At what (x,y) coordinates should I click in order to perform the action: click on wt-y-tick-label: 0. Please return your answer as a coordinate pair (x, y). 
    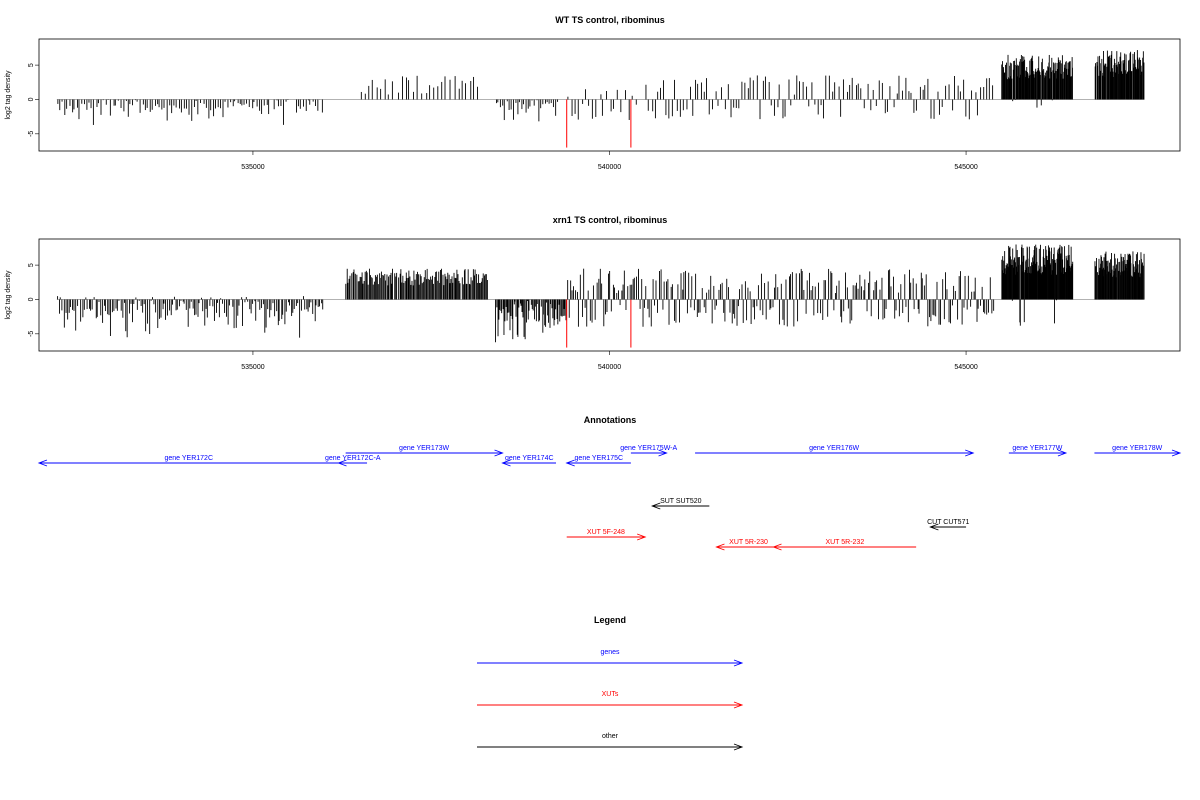
    Looking at the image, I should click on (31, 99).